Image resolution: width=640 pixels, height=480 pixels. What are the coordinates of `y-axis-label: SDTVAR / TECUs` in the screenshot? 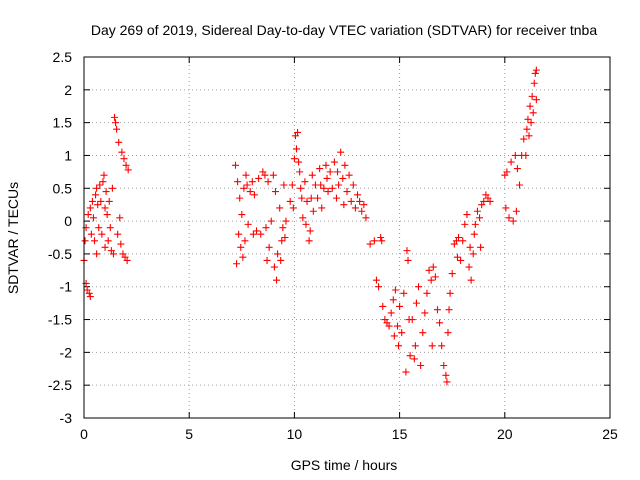 It's located at (13, 238).